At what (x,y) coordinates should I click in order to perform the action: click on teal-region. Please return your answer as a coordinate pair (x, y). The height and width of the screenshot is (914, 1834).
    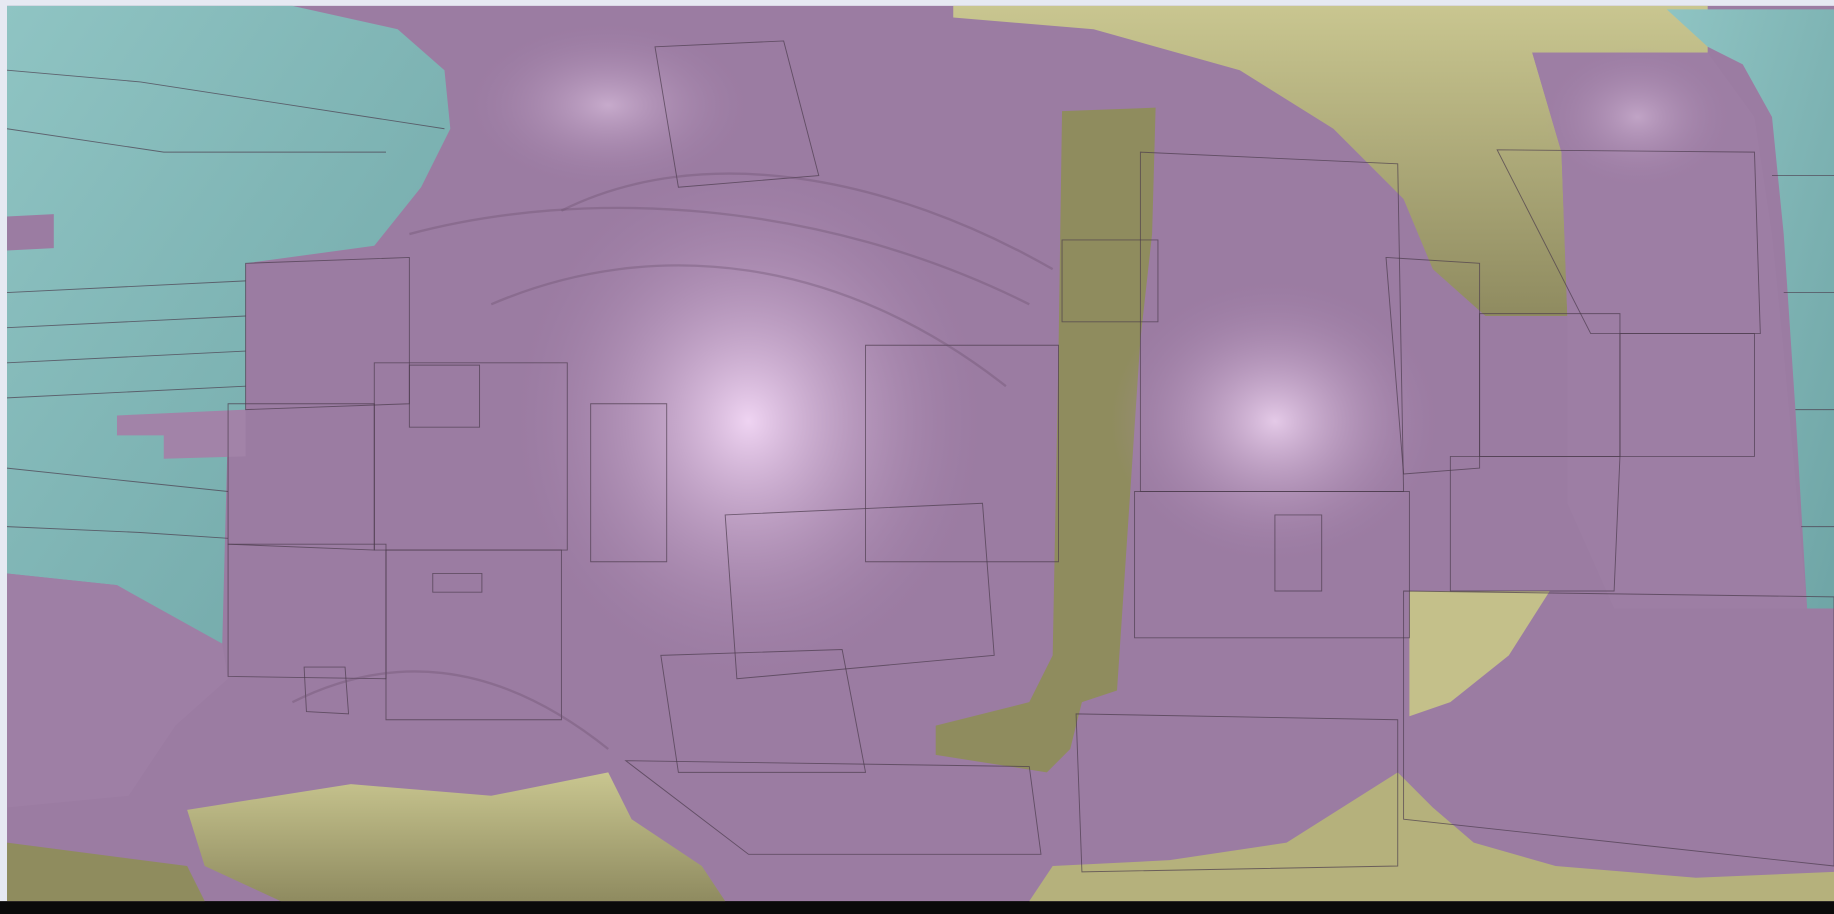
    Looking at the image, I should click on (1750, 309).